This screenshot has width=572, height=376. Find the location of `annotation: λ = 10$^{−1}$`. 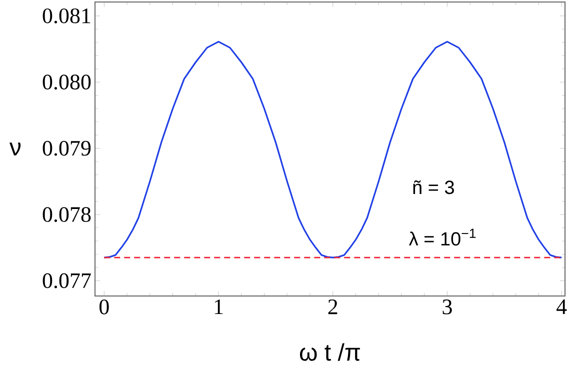

annotation: λ = 10$^{−1}$ is located at coordinates (442, 237).